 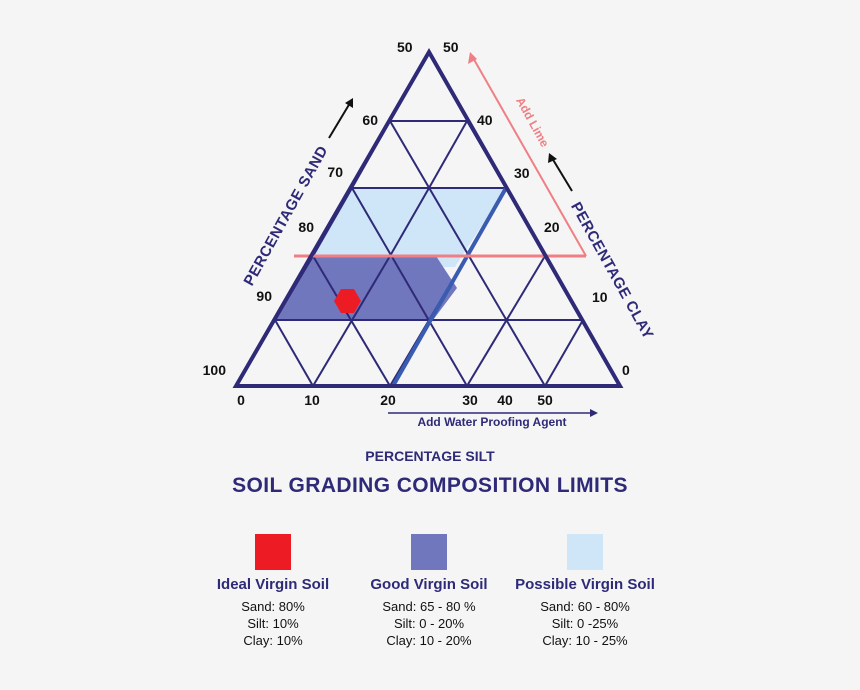 I want to click on legend-silt: Silt: 10%, so click(x=273, y=623).